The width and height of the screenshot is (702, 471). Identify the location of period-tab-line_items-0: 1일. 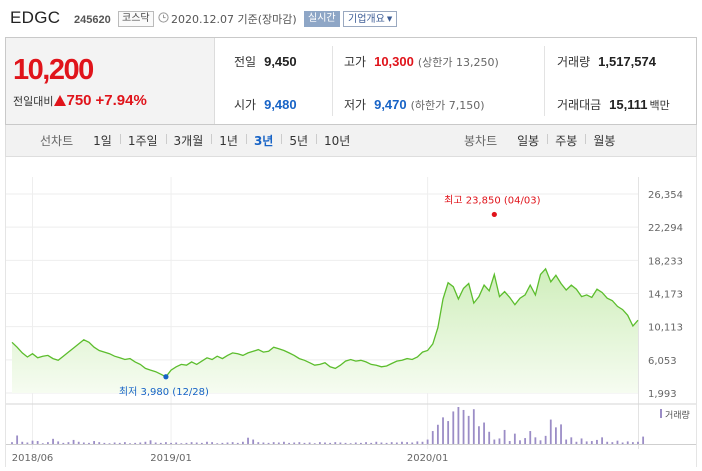
(102, 141).